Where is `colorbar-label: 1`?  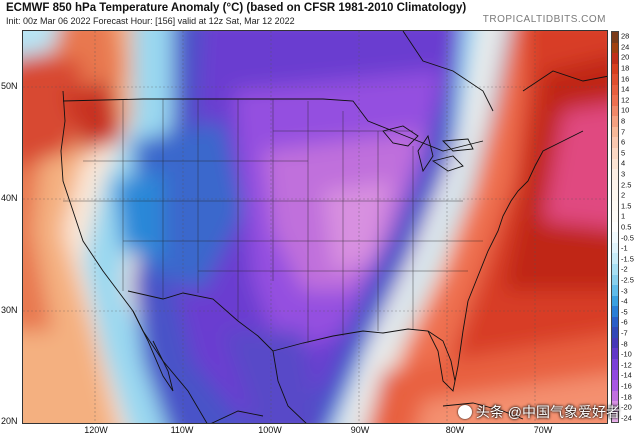 colorbar-label: 1 is located at coordinates (623, 216).